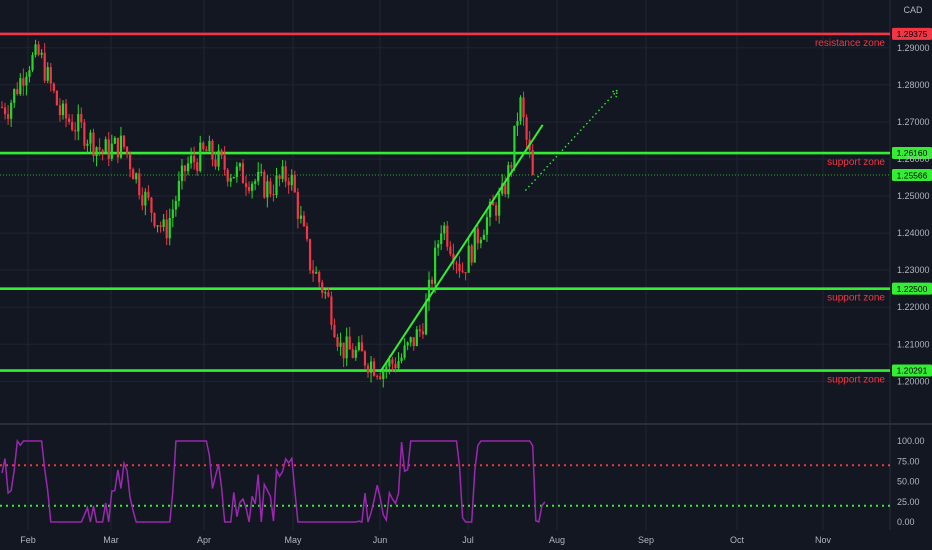 The image size is (932, 550). Describe the element at coordinates (913, 270) in the screenshot. I see `price-tick-label: 1.23000` at that location.